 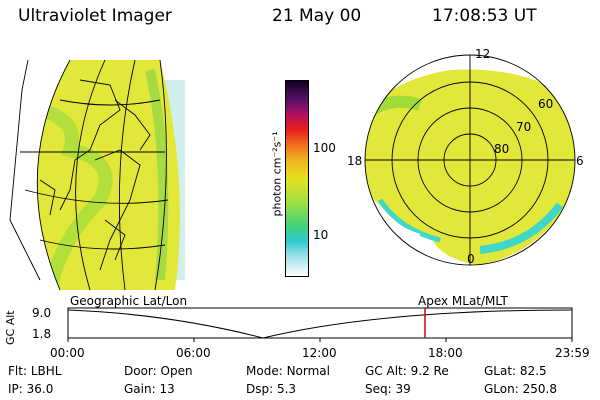 What do you see at coordinates (41, 334) in the screenshot?
I see `timeline-ytick-bottom: 1.8` at bounding box center [41, 334].